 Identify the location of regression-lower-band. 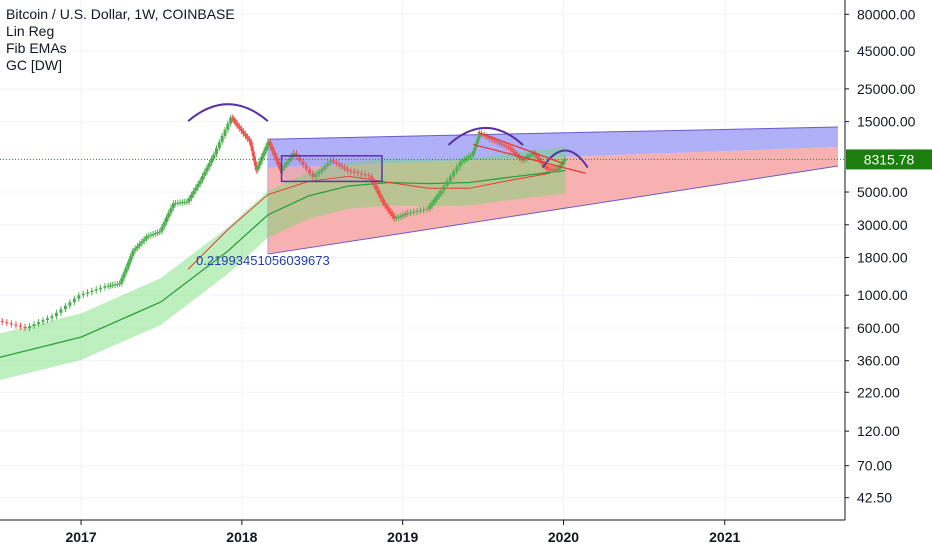
(552, 200).